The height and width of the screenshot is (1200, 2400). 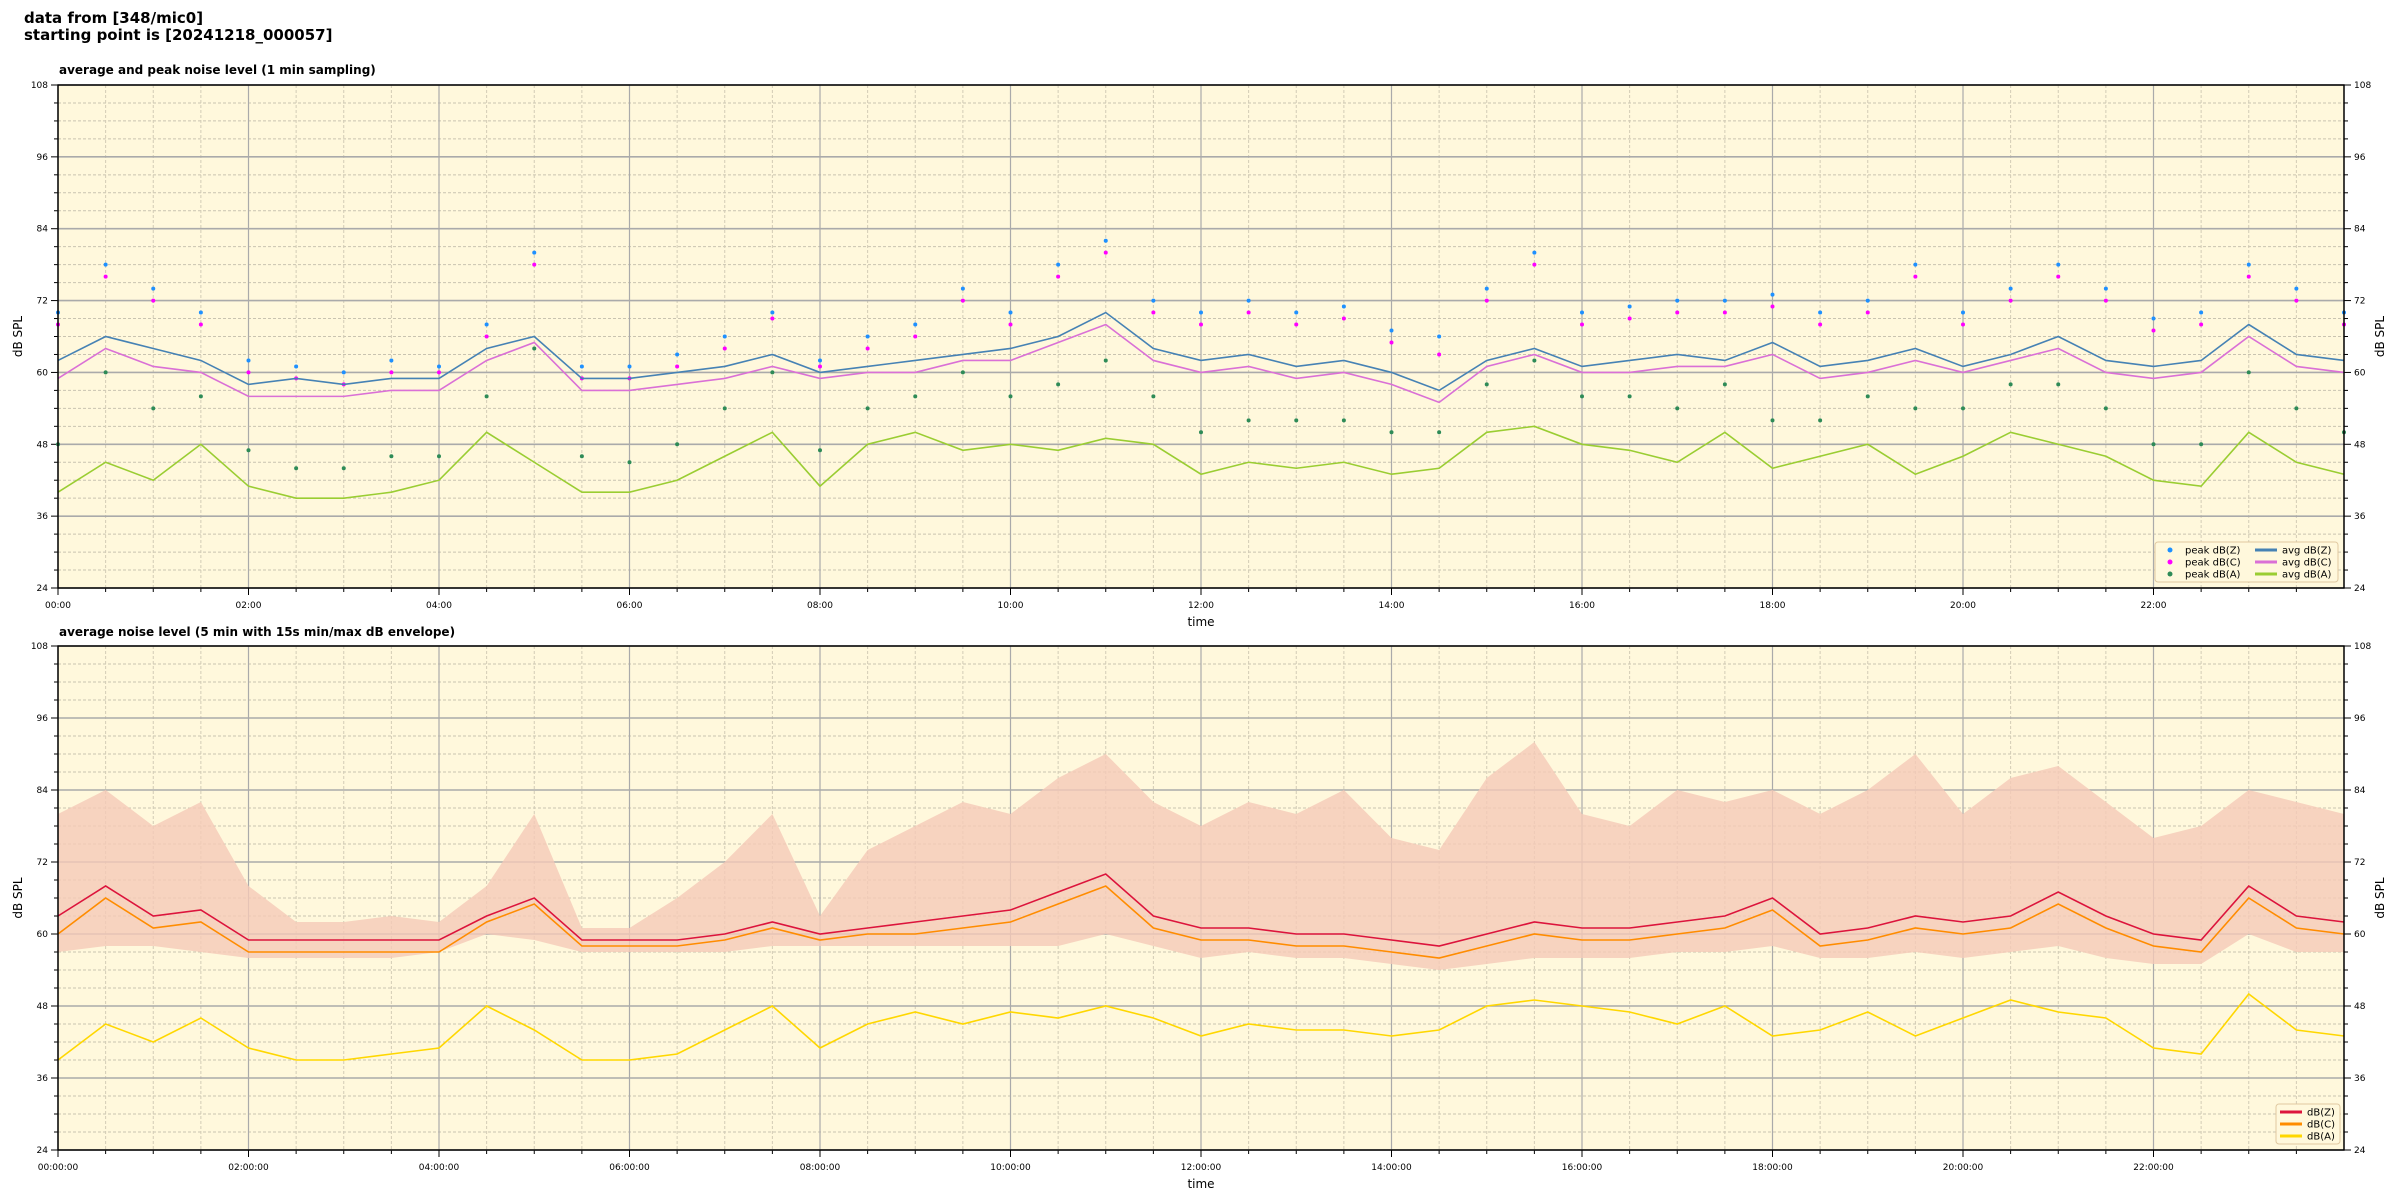 I want to click on line-db-c, so click(x=1201, y=922).